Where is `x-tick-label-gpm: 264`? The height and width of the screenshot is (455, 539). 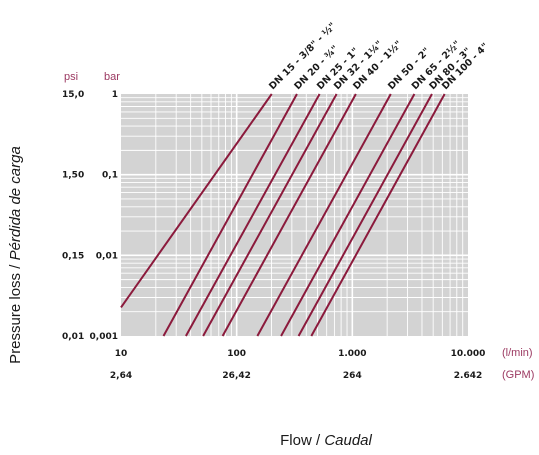
x-tick-label-gpm: 264 is located at coordinates (352, 376).